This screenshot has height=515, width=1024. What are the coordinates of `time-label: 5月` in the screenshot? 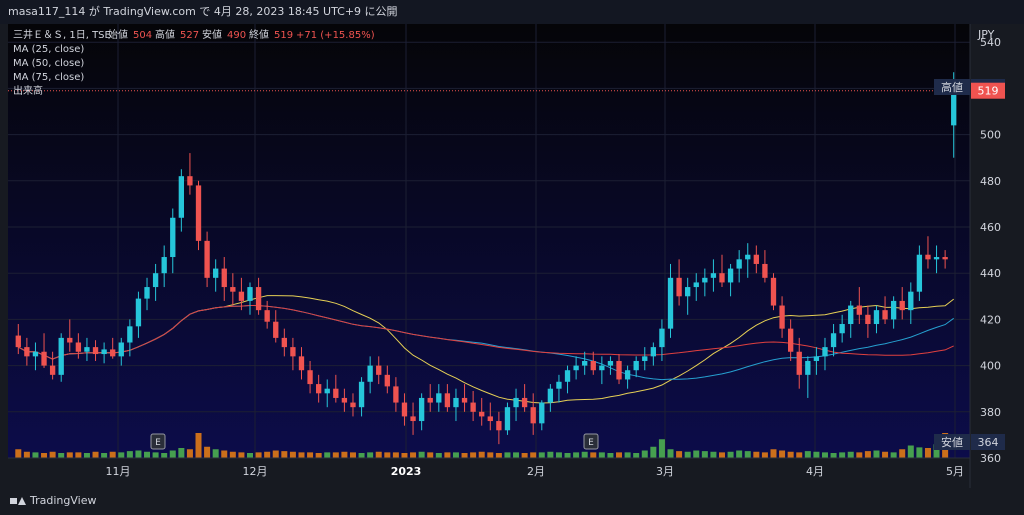 It's located at (955, 471).